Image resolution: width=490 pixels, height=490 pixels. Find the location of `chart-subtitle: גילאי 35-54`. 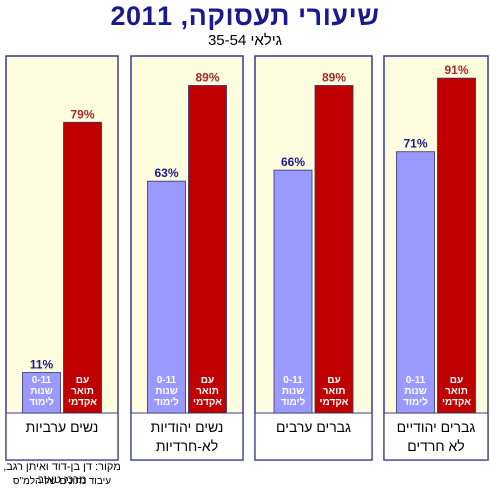

chart-subtitle: גילאי 35-54 is located at coordinates (245, 40).